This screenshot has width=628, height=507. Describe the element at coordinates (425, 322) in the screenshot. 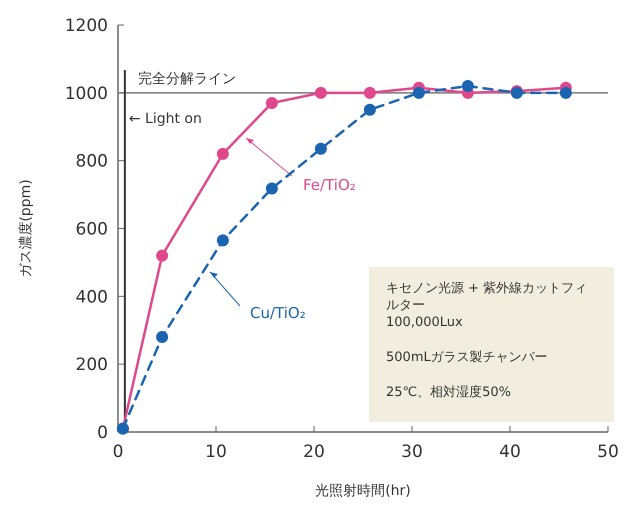

I see `annotation: 100,000Lux` at that location.